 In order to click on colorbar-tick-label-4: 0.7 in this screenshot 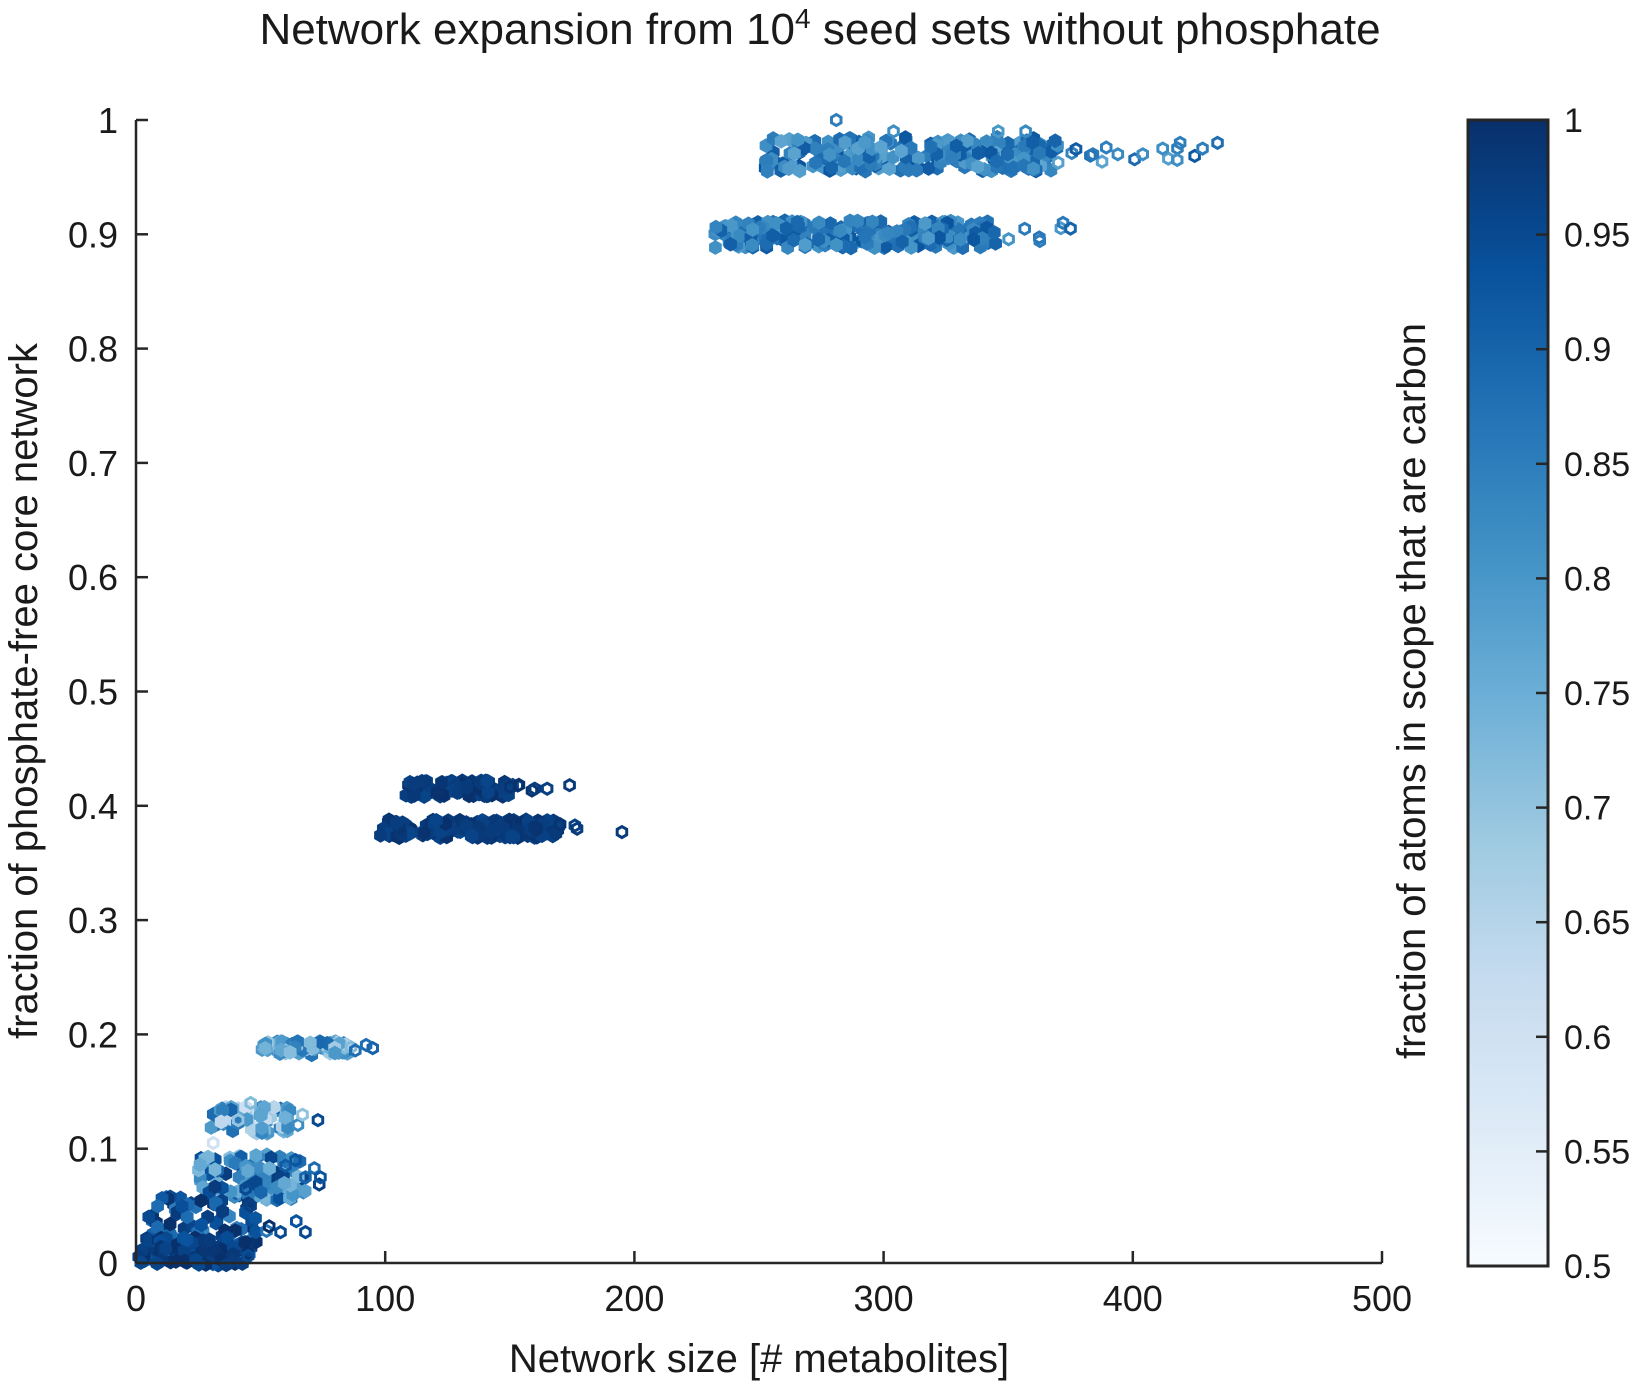, I will do `click(1587, 809)`.